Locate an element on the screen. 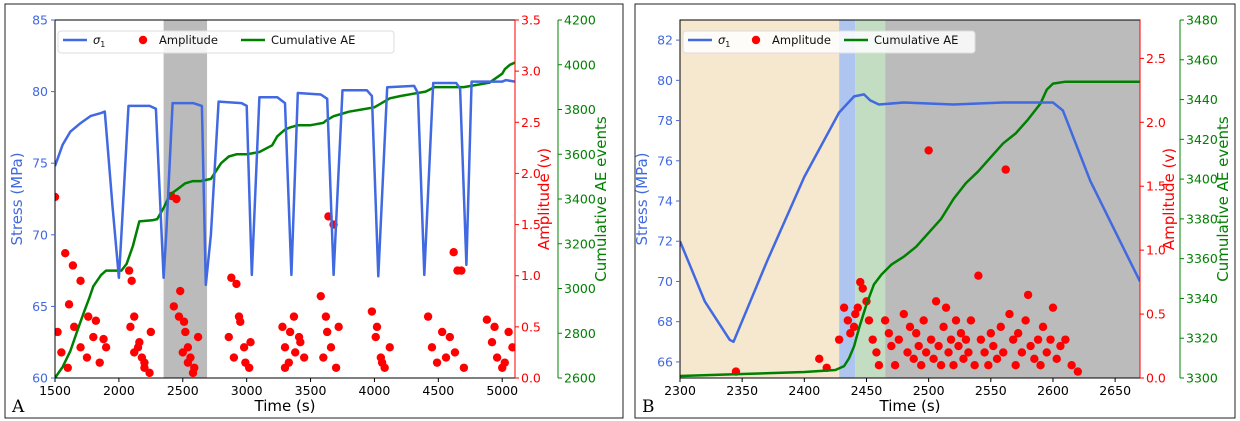 The image size is (1240, 421). y-left-tick-label: 72 is located at coordinates (665, 241).